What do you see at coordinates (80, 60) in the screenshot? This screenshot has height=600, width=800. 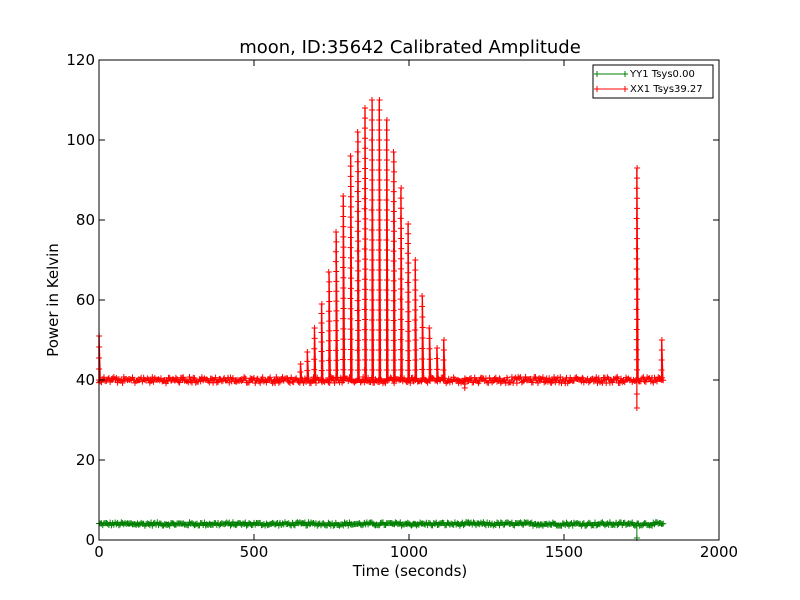 I see `y-tick-label: 120` at bounding box center [80, 60].